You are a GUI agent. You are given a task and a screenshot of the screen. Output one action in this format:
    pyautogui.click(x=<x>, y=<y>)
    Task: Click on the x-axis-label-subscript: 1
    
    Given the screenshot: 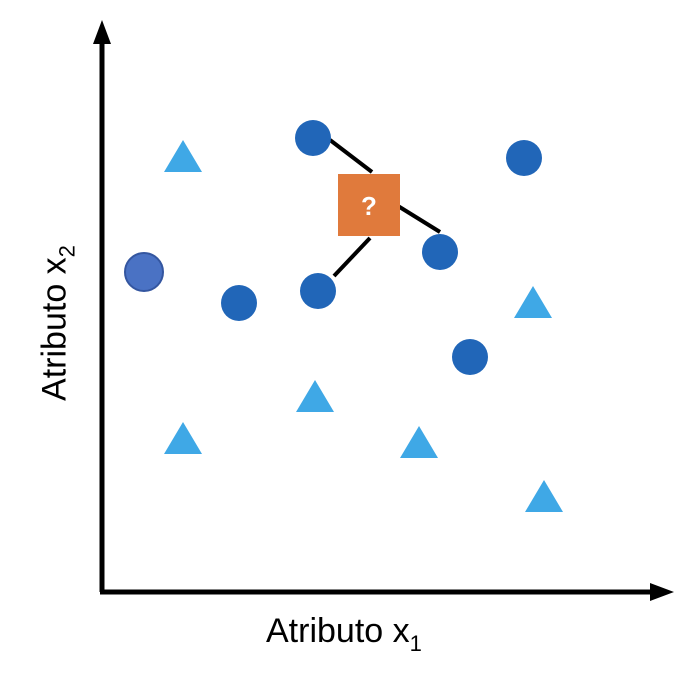 What is the action you would take?
    pyautogui.click(x=415, y=643)
    